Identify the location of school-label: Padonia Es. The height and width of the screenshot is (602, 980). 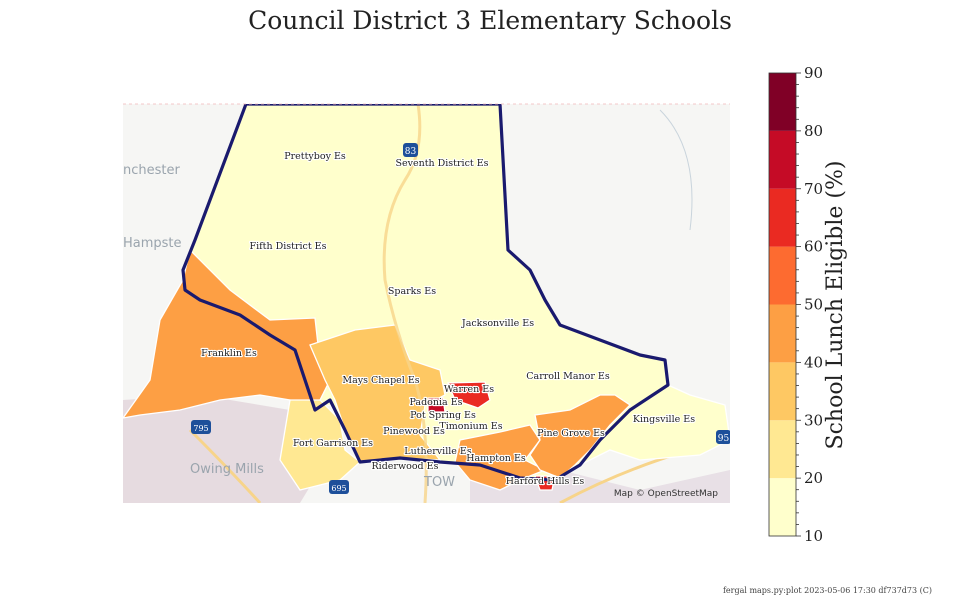
(435, 402).